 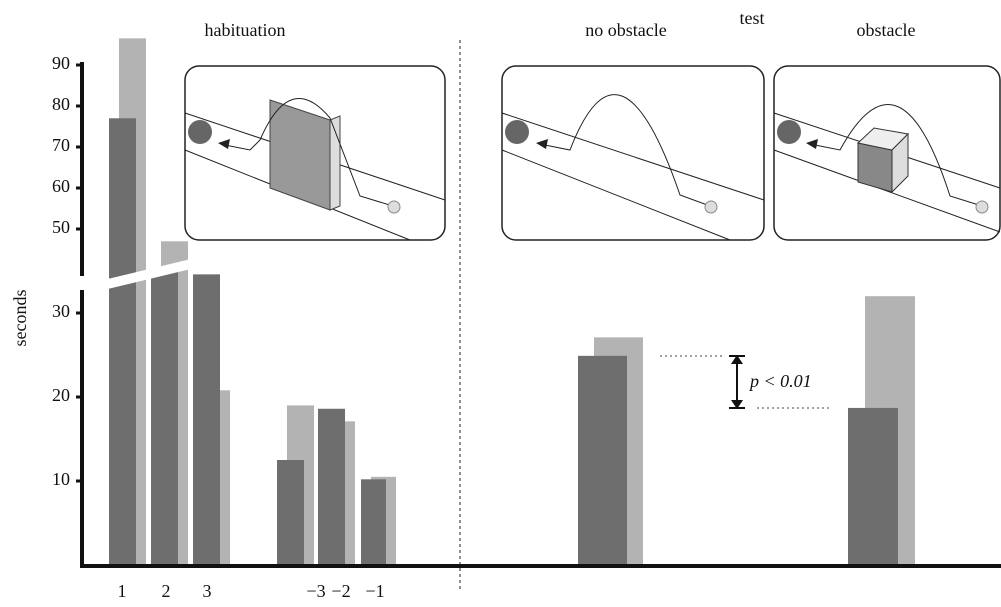 I want to click on y-tick-label: 60, so click(x=61, y=186).